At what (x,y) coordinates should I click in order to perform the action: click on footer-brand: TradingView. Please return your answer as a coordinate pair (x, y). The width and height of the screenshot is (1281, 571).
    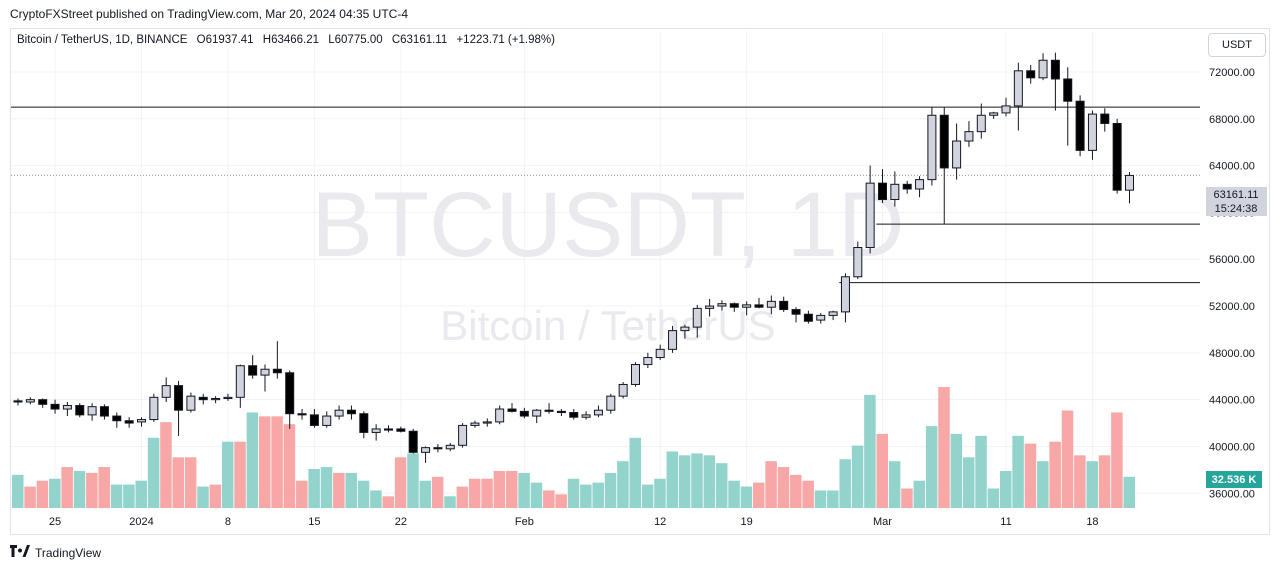
    Looking at the image, I should click on (68, 552).